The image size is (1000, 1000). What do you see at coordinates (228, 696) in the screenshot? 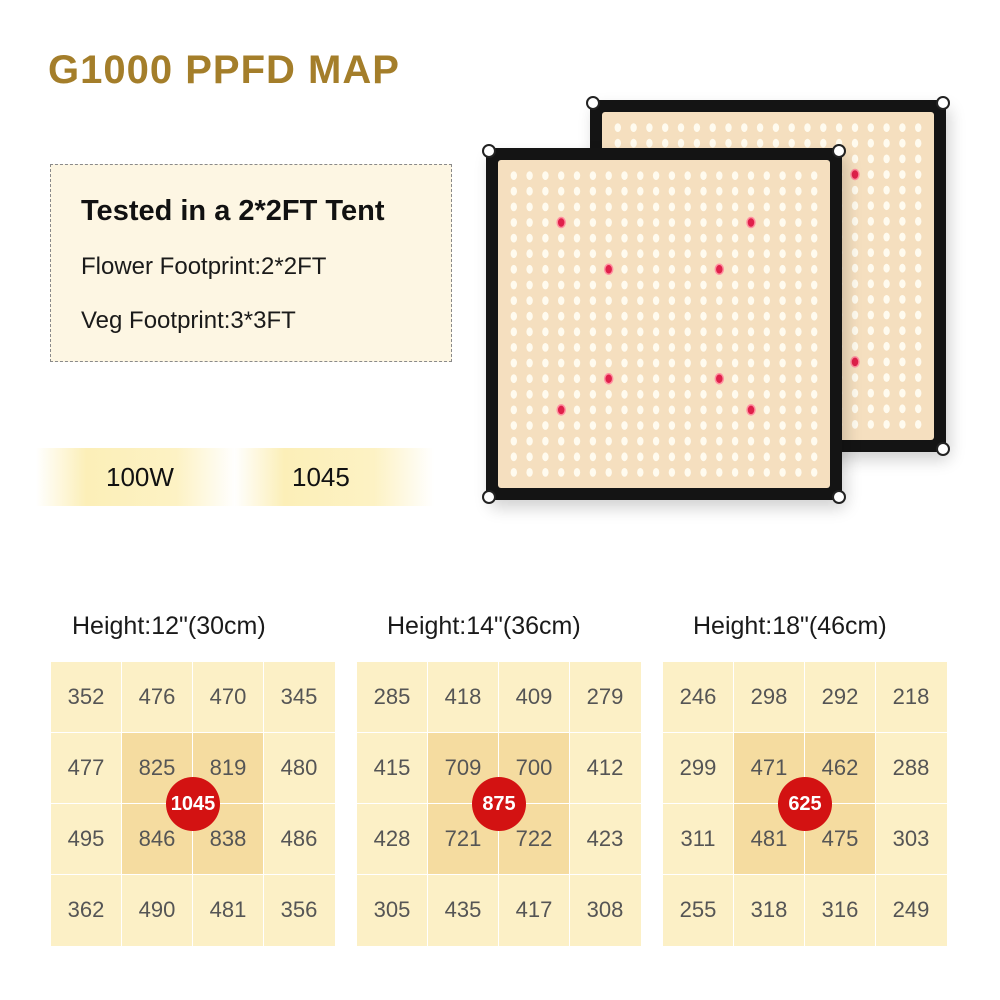
I see `ppfd-cell: 470` at bounding box center [228, 696].